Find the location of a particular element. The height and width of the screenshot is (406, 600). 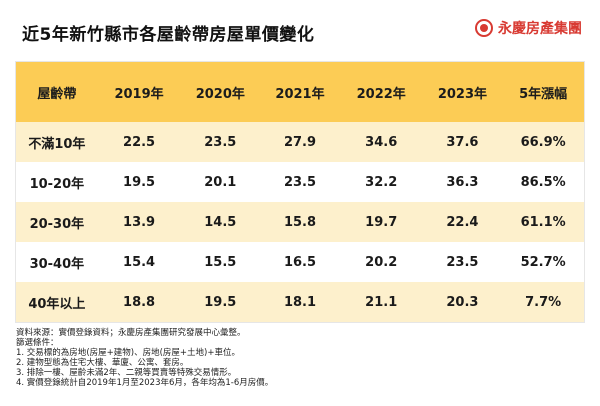

table-cell-growth: 66.9% is located at coordinates (543, 142).